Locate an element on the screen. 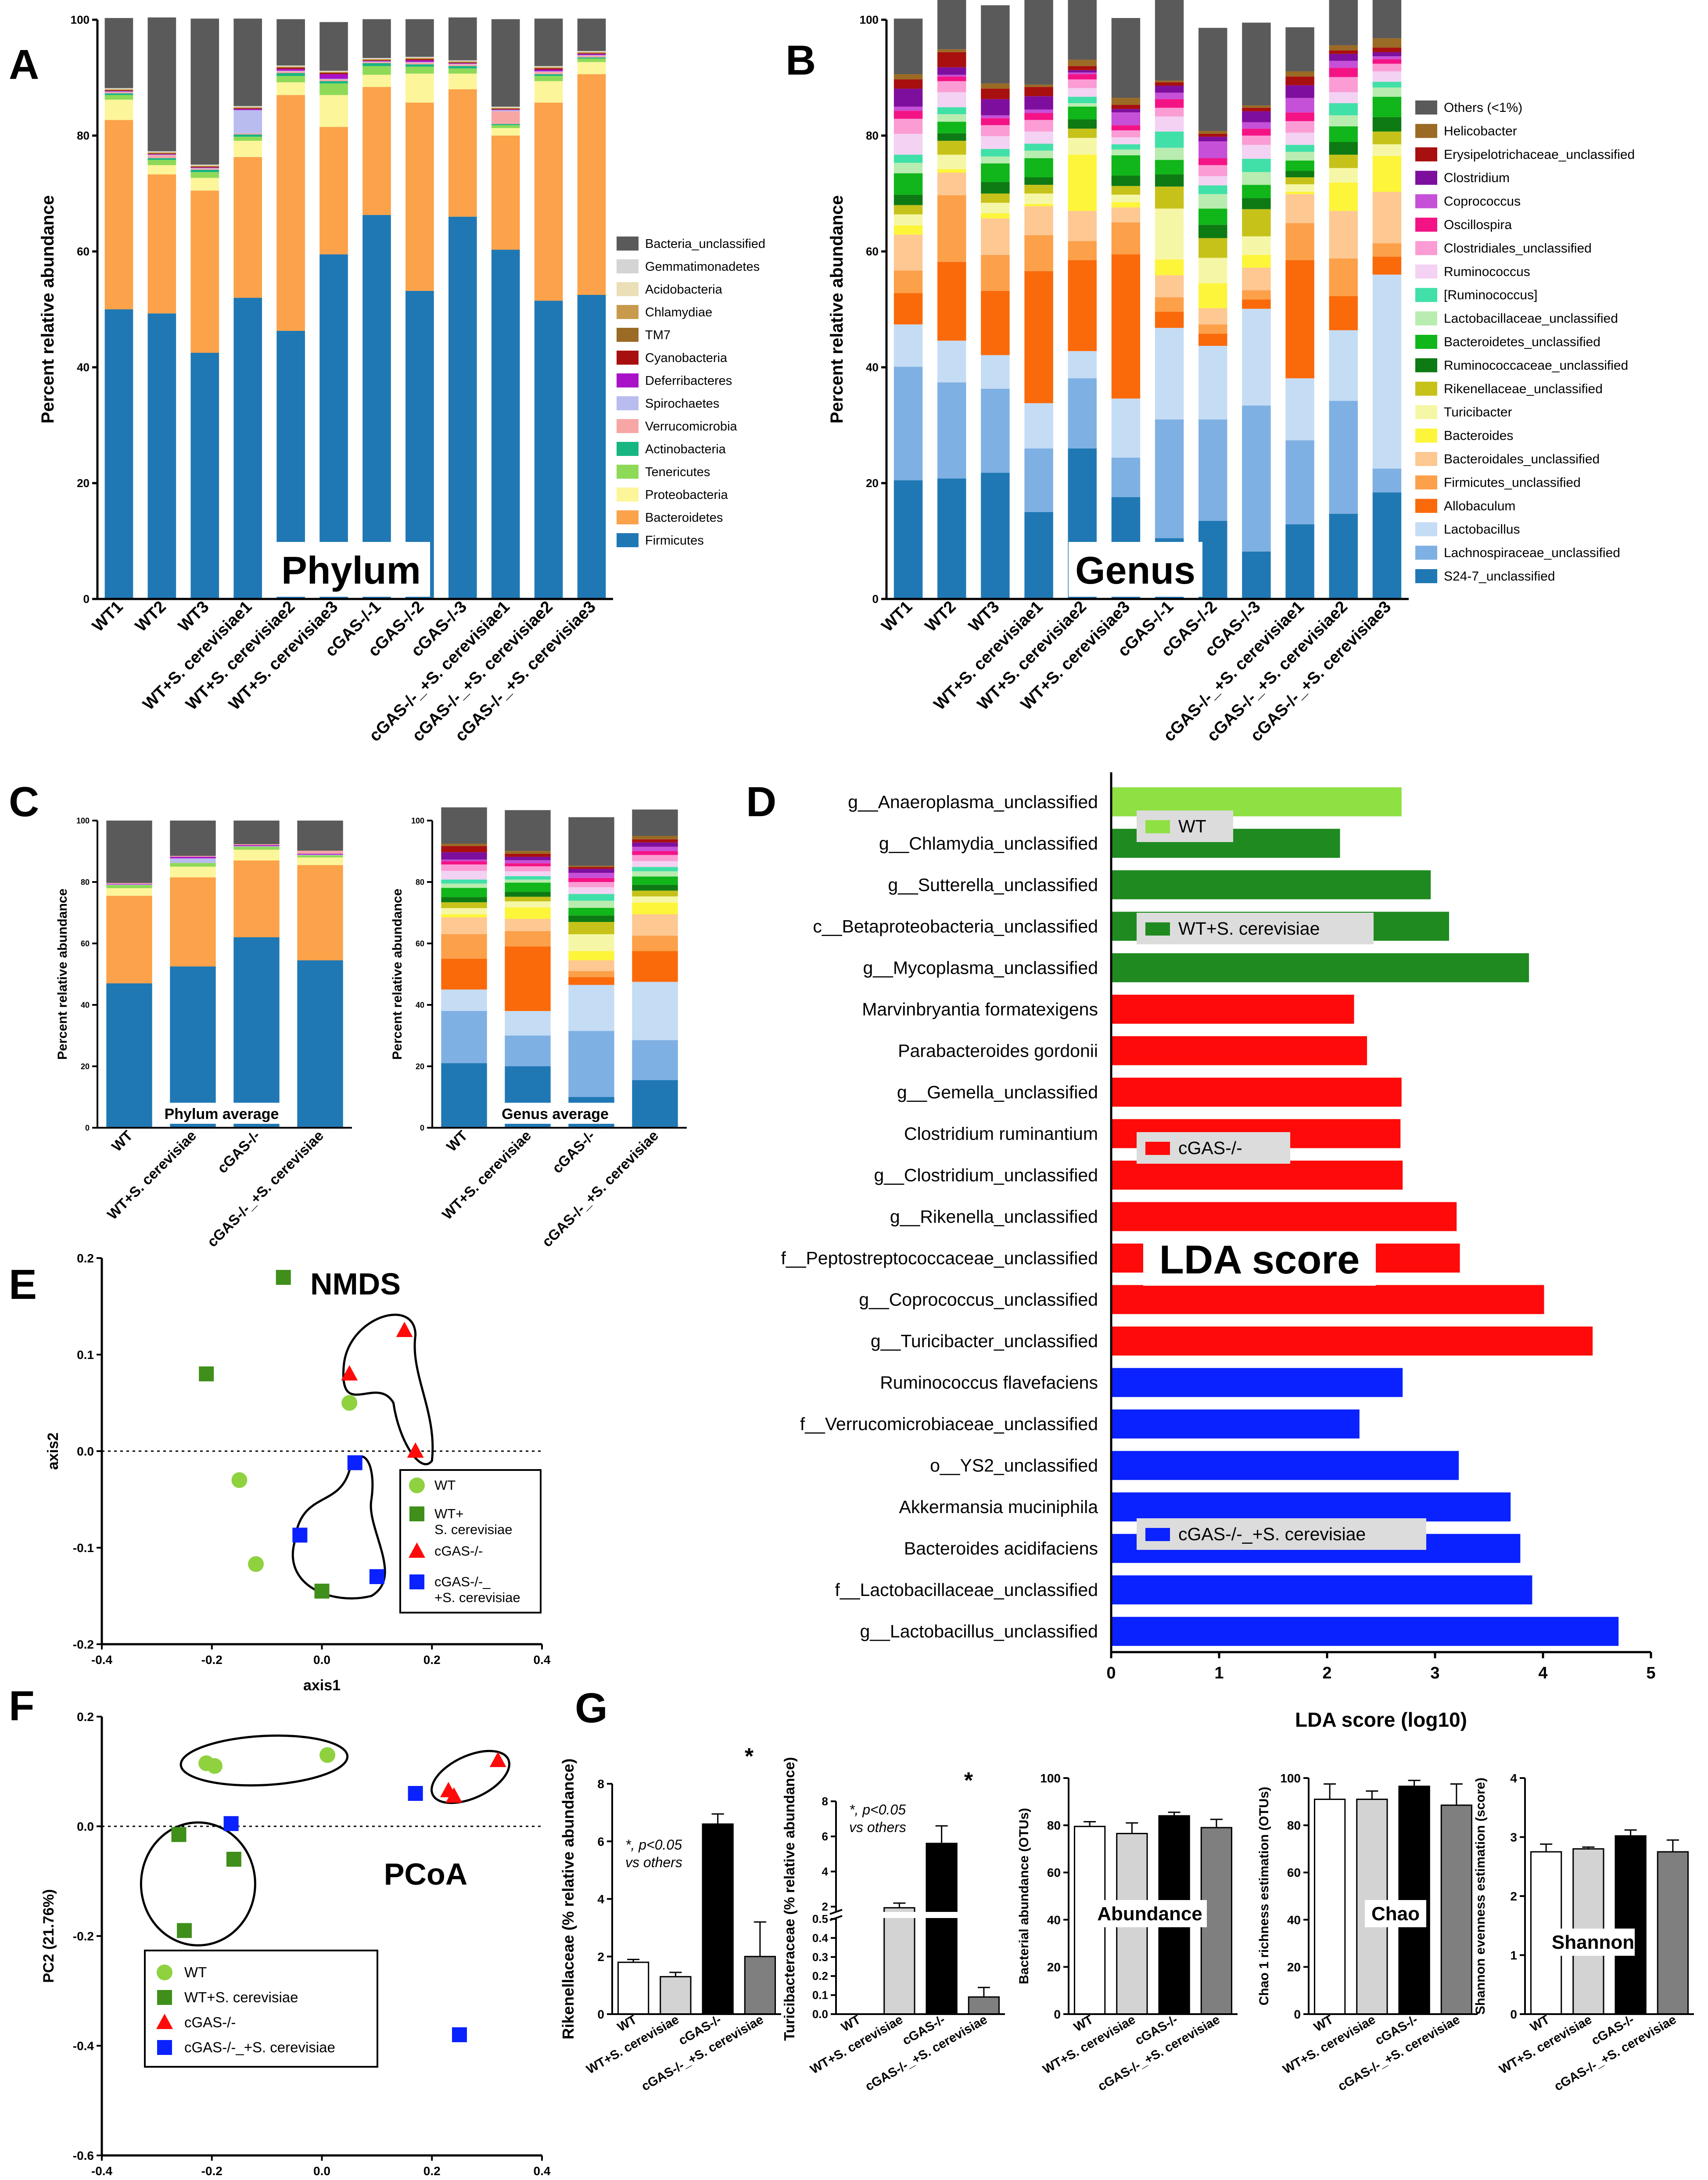 This screenshot has width=1708, height=2180. phylum-average-box is located at coordinates (222, 1113).